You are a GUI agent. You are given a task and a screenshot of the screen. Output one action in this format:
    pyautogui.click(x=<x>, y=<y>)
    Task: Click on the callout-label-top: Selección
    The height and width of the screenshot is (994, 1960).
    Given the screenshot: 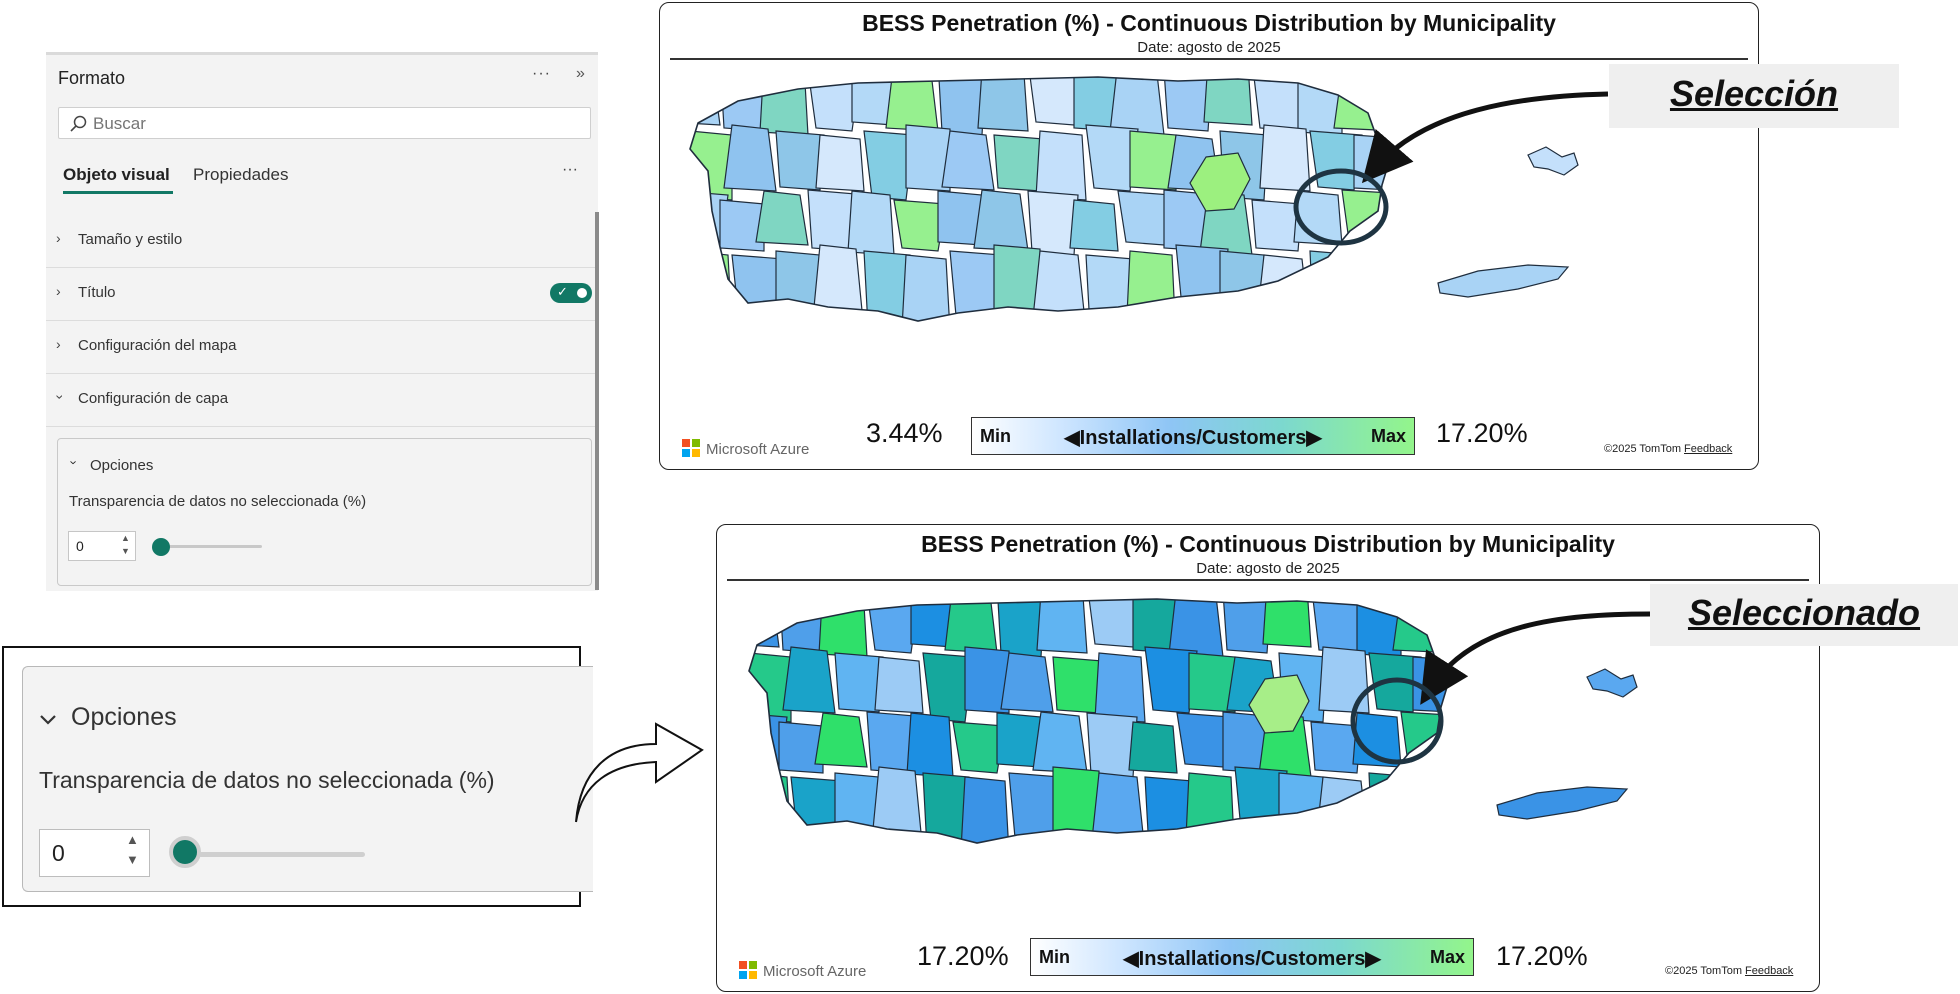 What is the action you would take?
    pyautogui.click(x=1754, y=96)
    